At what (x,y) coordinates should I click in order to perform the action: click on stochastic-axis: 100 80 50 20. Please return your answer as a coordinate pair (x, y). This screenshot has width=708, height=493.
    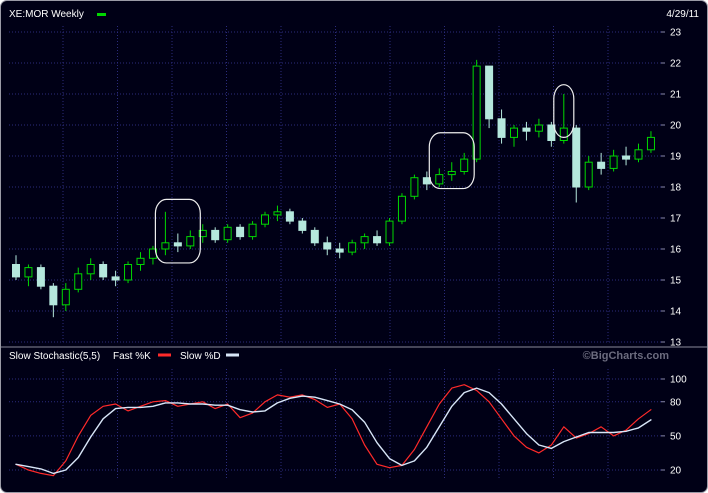
    Looking at the image, I should click on (674, 426).